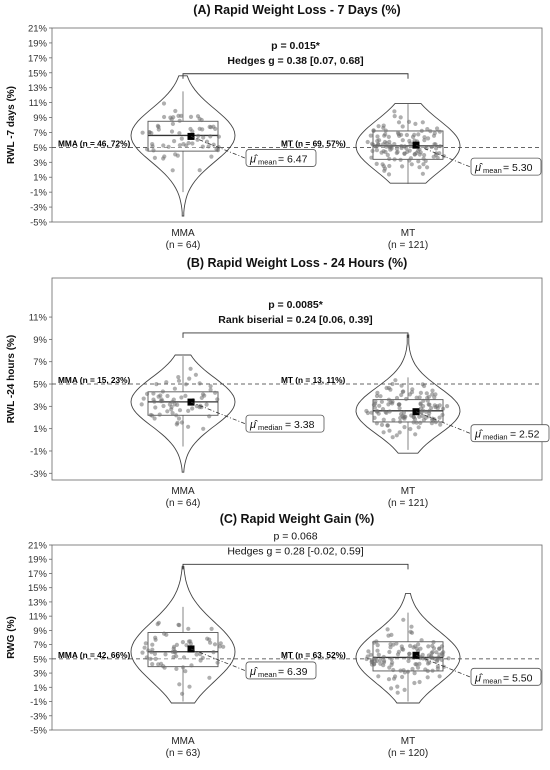 The image size is (550, 770). Describe the element at coordinates (525, 435) in the screenshot. I see `annotation-value: = 2.52` at that location.